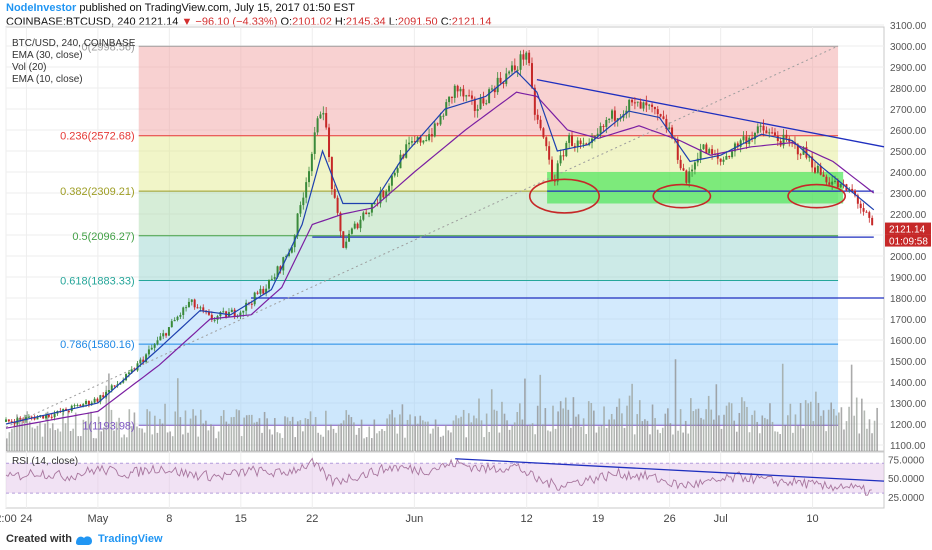 This screenshot has width=932, height=550. I want to click on tradingview-logo-icon, so click(84, 539).